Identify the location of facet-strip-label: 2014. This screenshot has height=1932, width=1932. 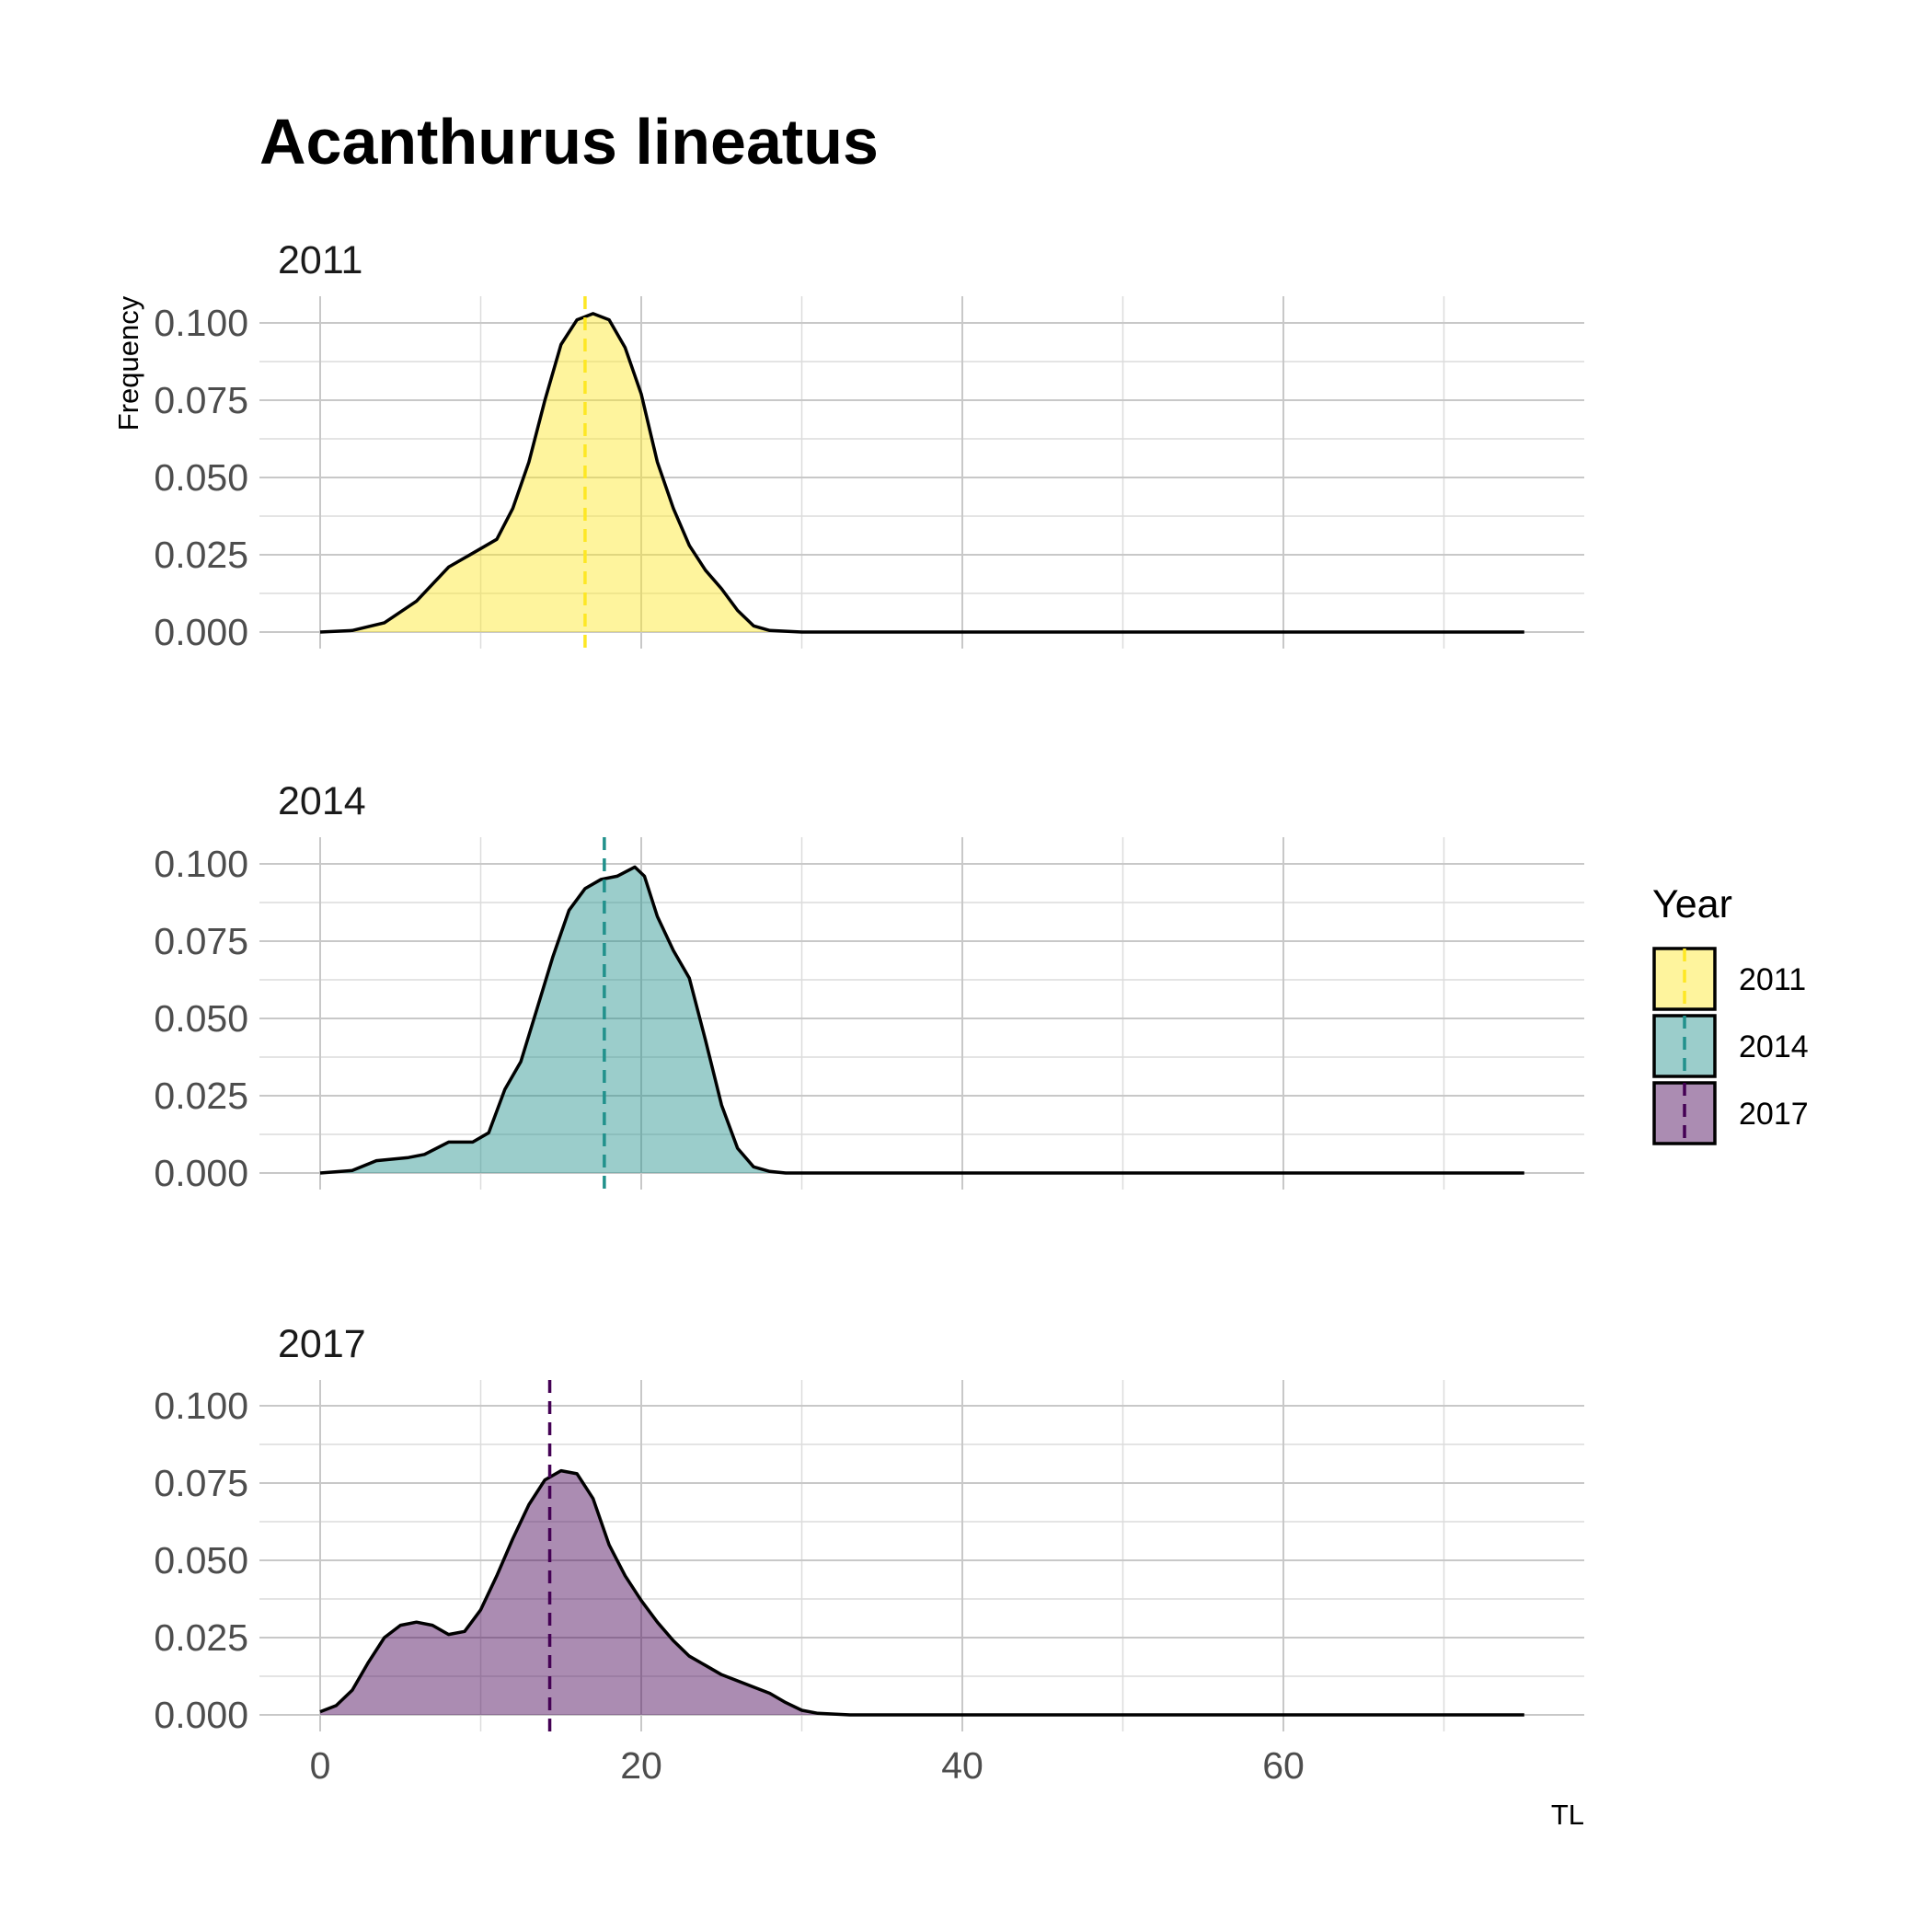
(322, 801).